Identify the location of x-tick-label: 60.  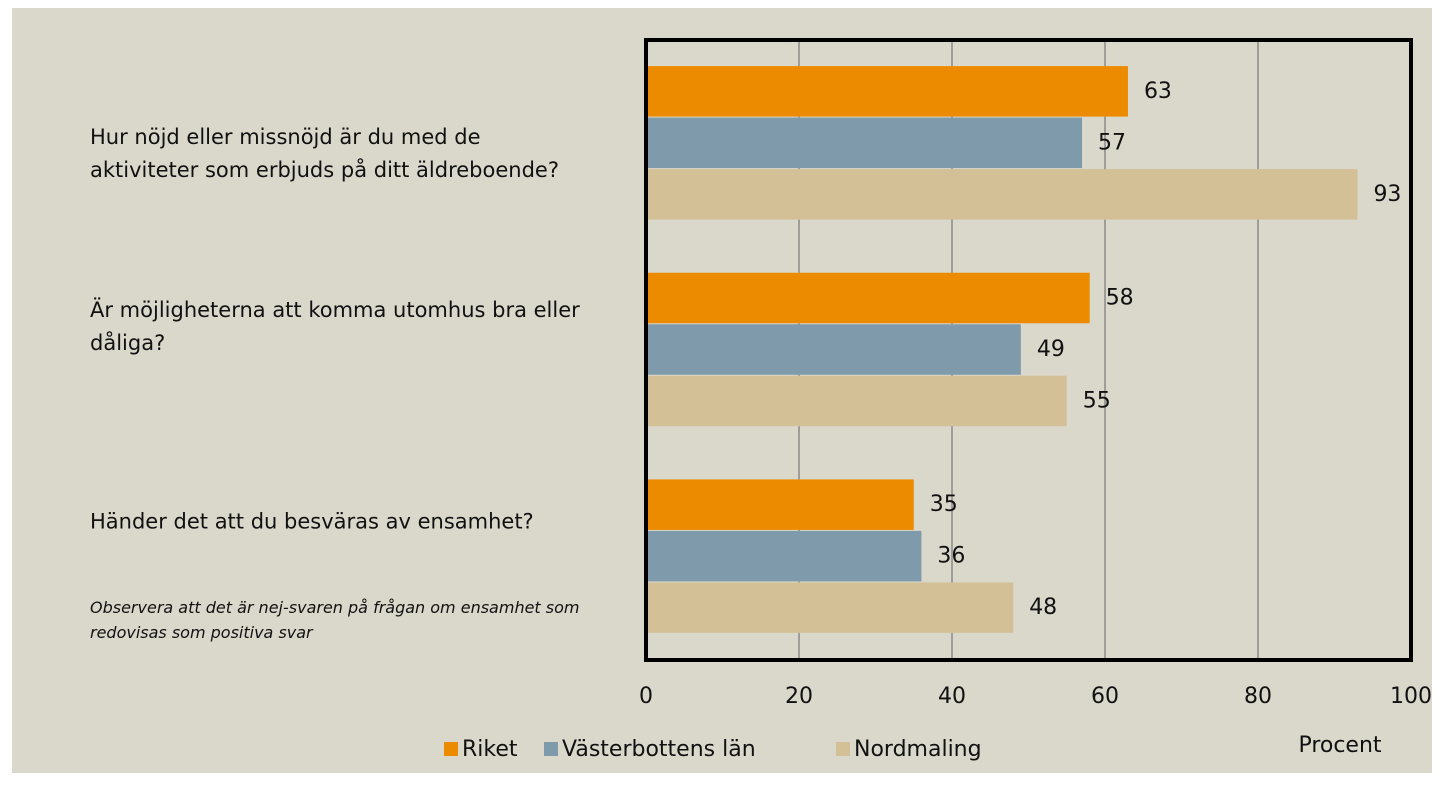
(1105, 696).